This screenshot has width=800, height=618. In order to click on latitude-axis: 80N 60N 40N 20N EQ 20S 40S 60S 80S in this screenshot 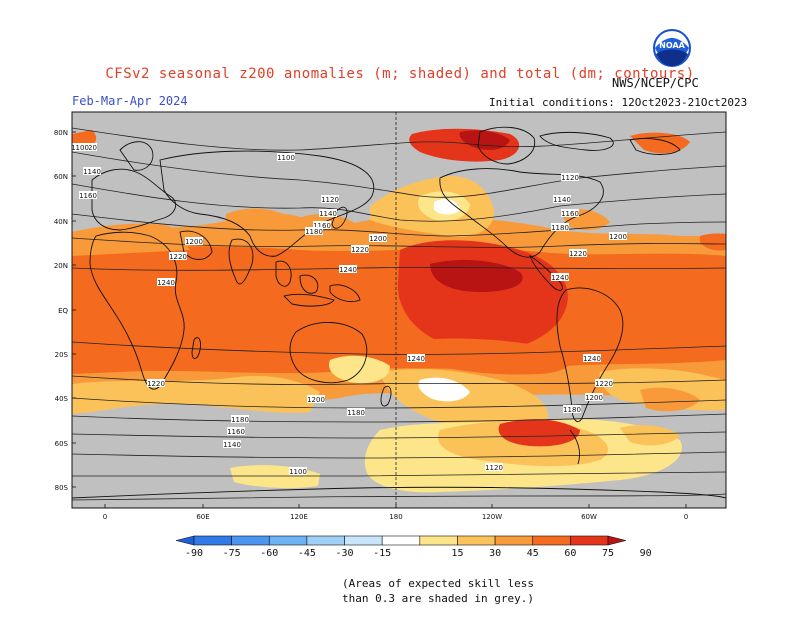, I will do `click(65, 310)`.